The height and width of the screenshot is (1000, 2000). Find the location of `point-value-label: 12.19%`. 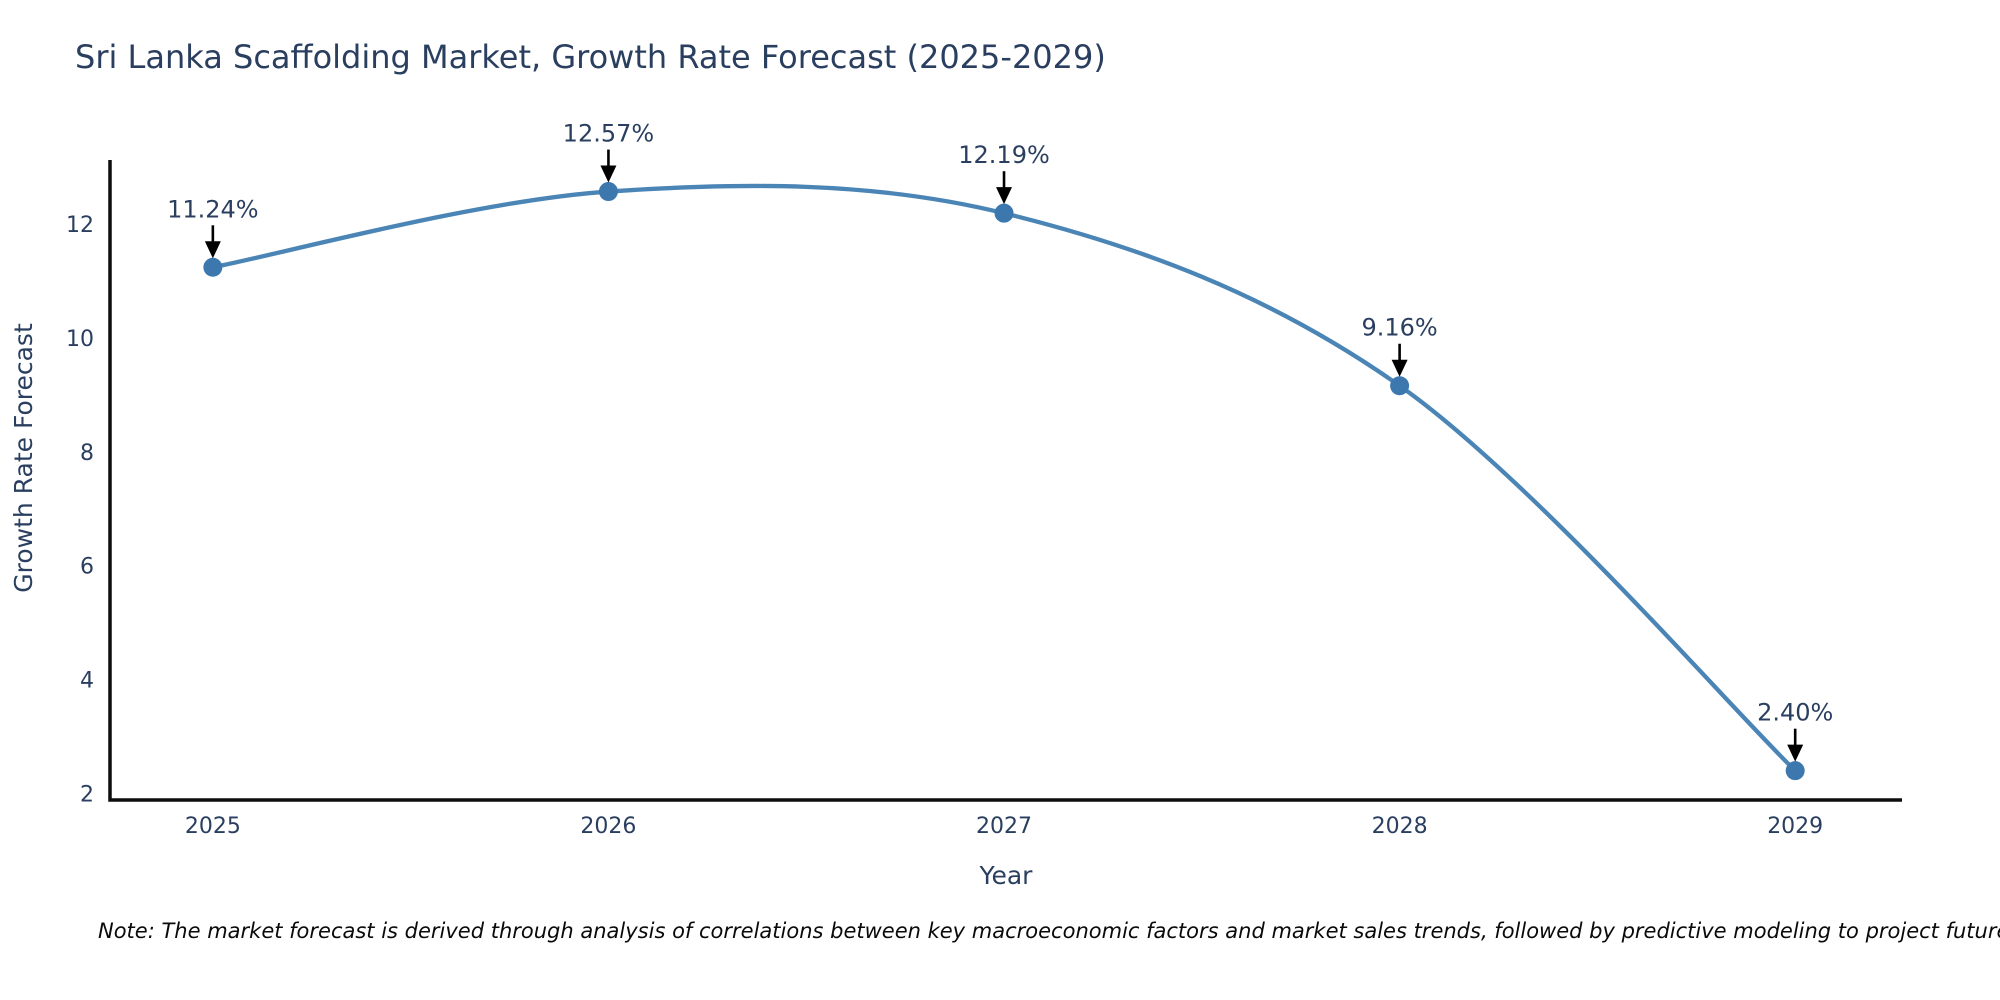

point-value-label: 12.19% is located at coordinates (1004, 155).